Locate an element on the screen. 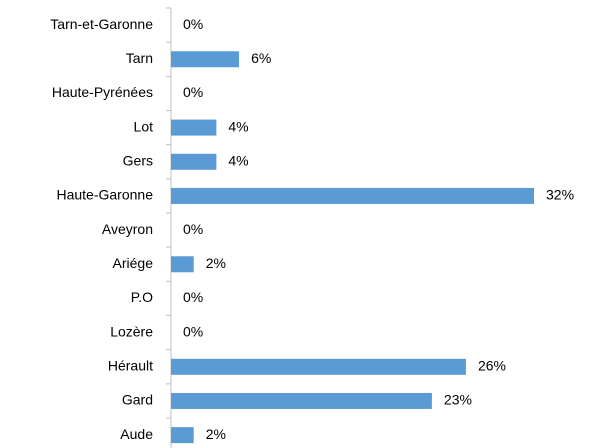 This screenshot has height=448, width=594. category-label: Tarn-et-Garonne is located at coordinates (101, 24).